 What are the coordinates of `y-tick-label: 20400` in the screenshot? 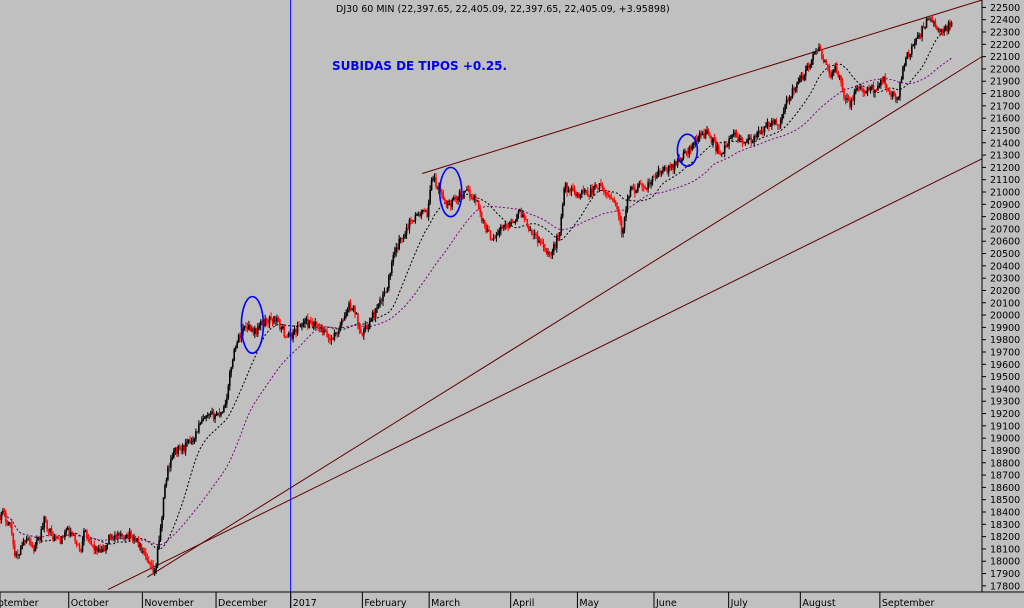 It's located at (1005, 266).